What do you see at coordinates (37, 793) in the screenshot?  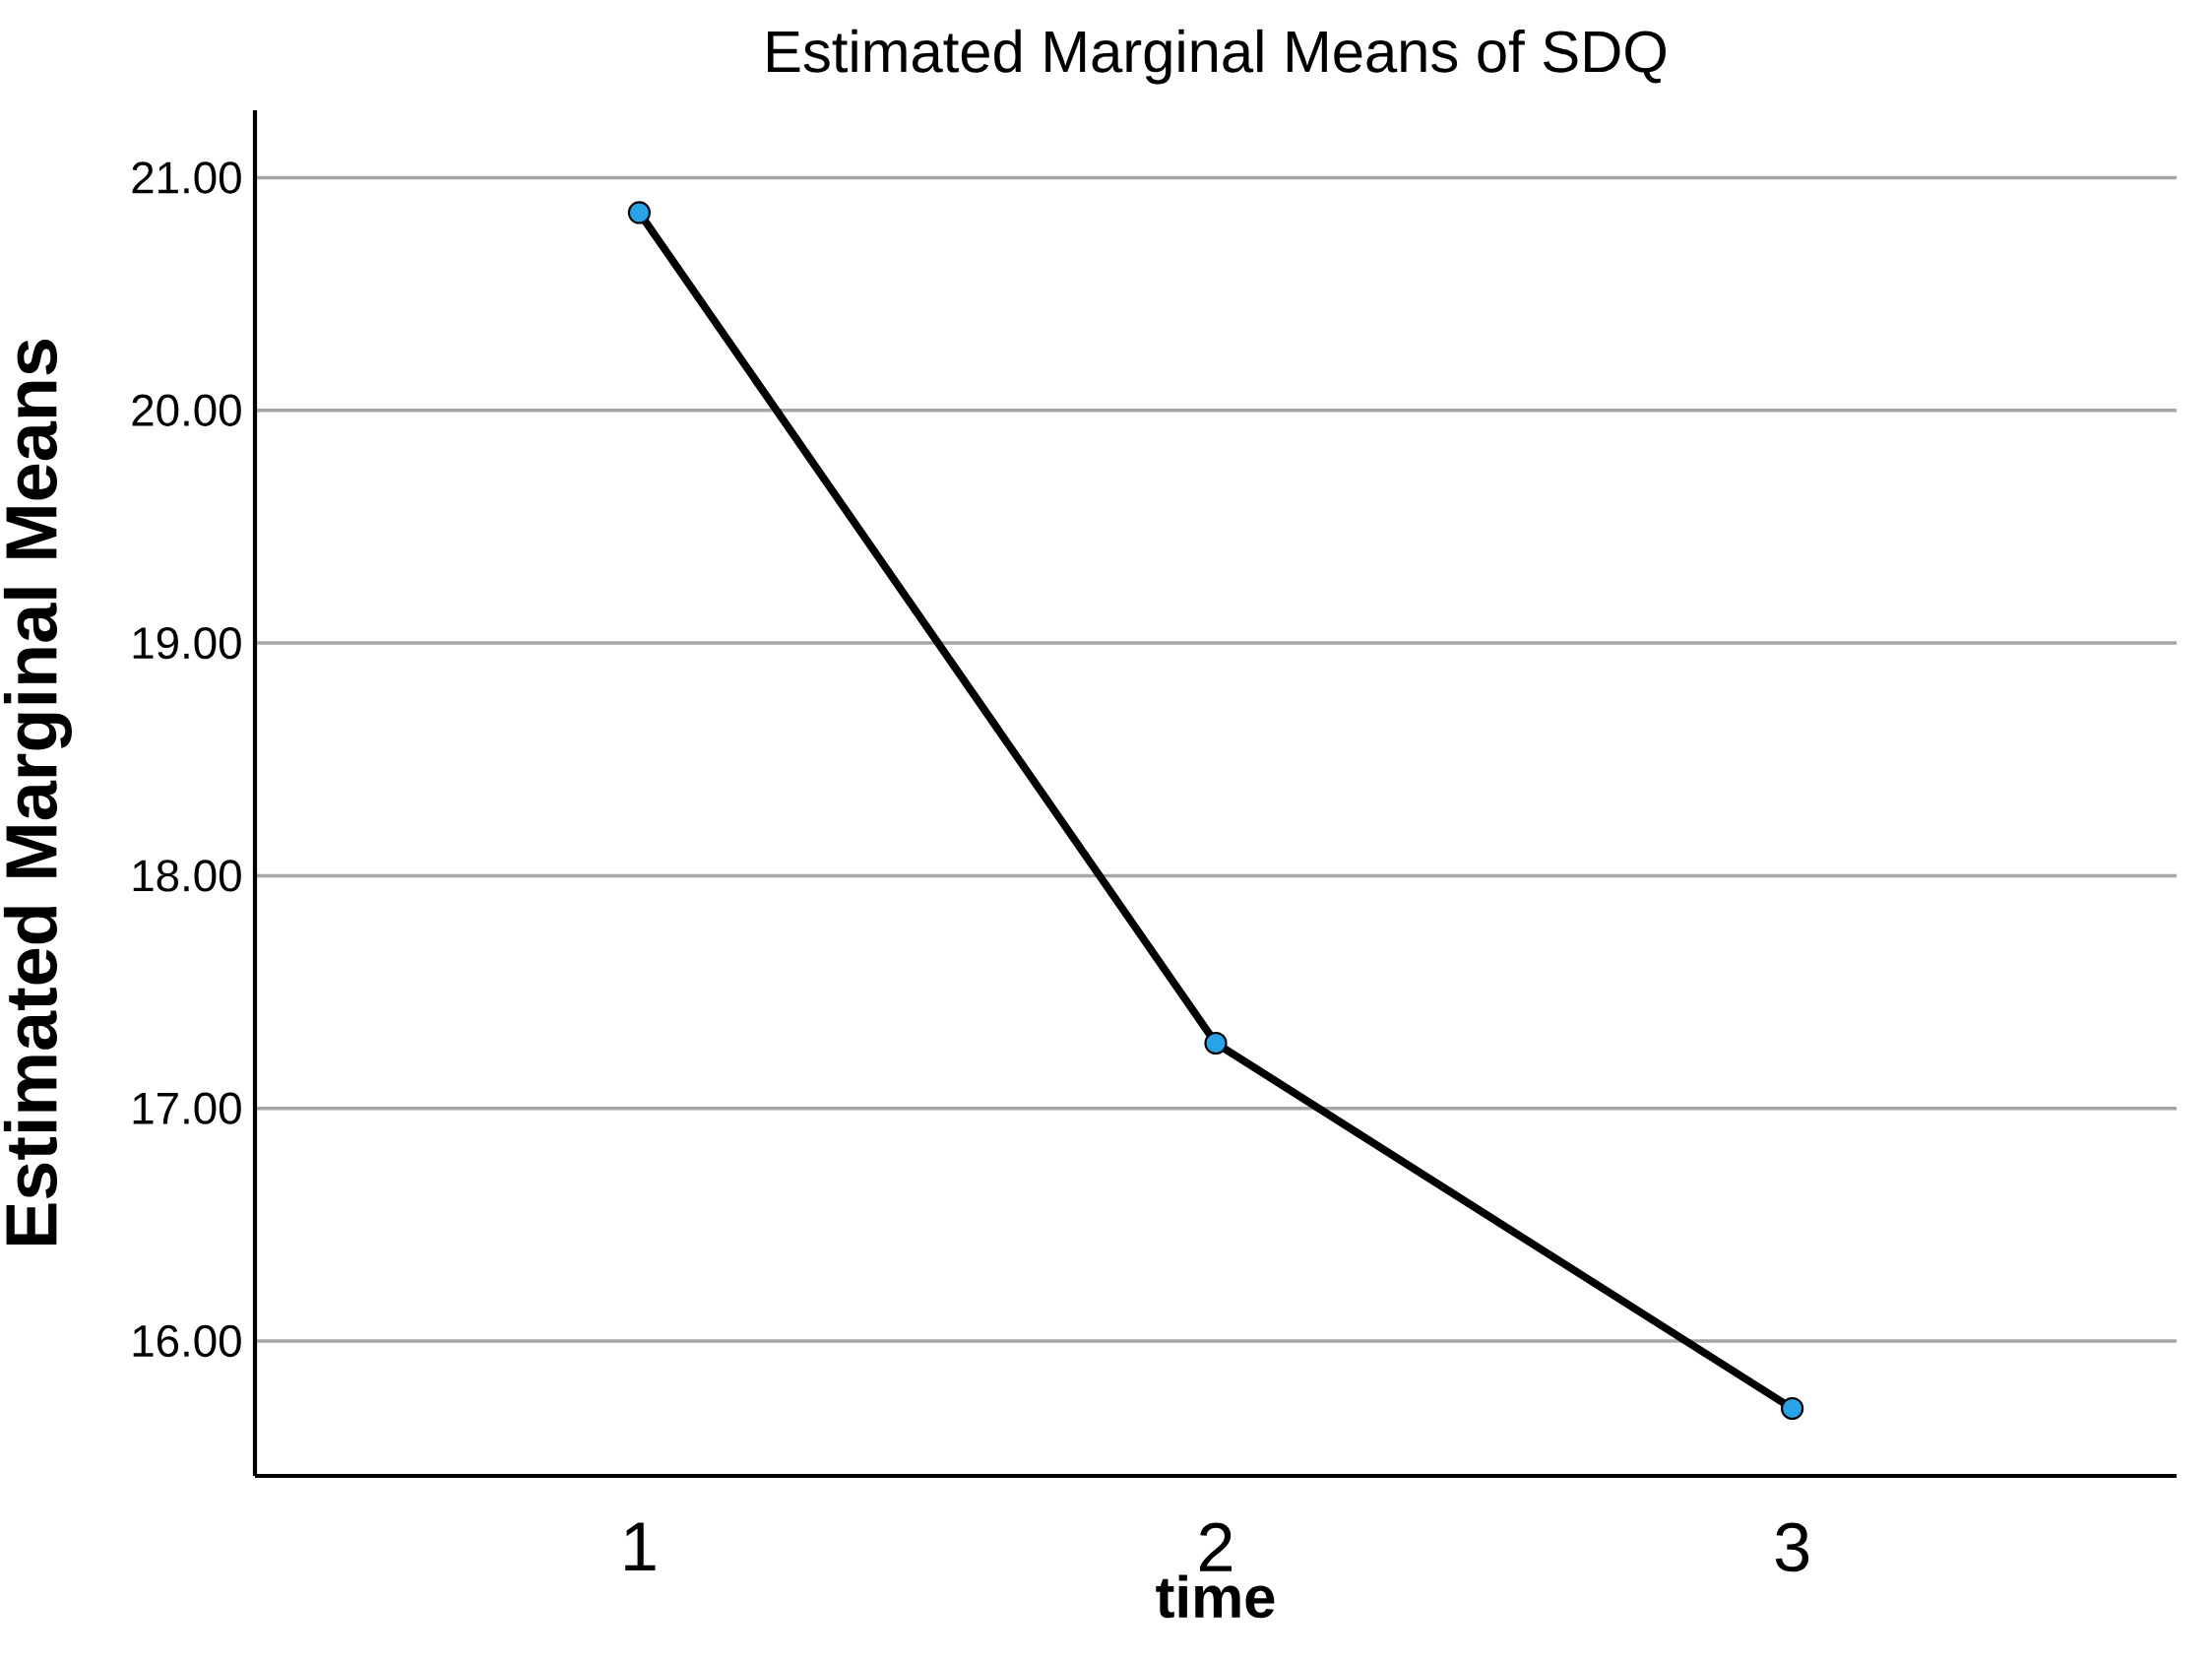 I see `y-axis-title: Estimated Marginal Means` at bounding box center [37, 793].